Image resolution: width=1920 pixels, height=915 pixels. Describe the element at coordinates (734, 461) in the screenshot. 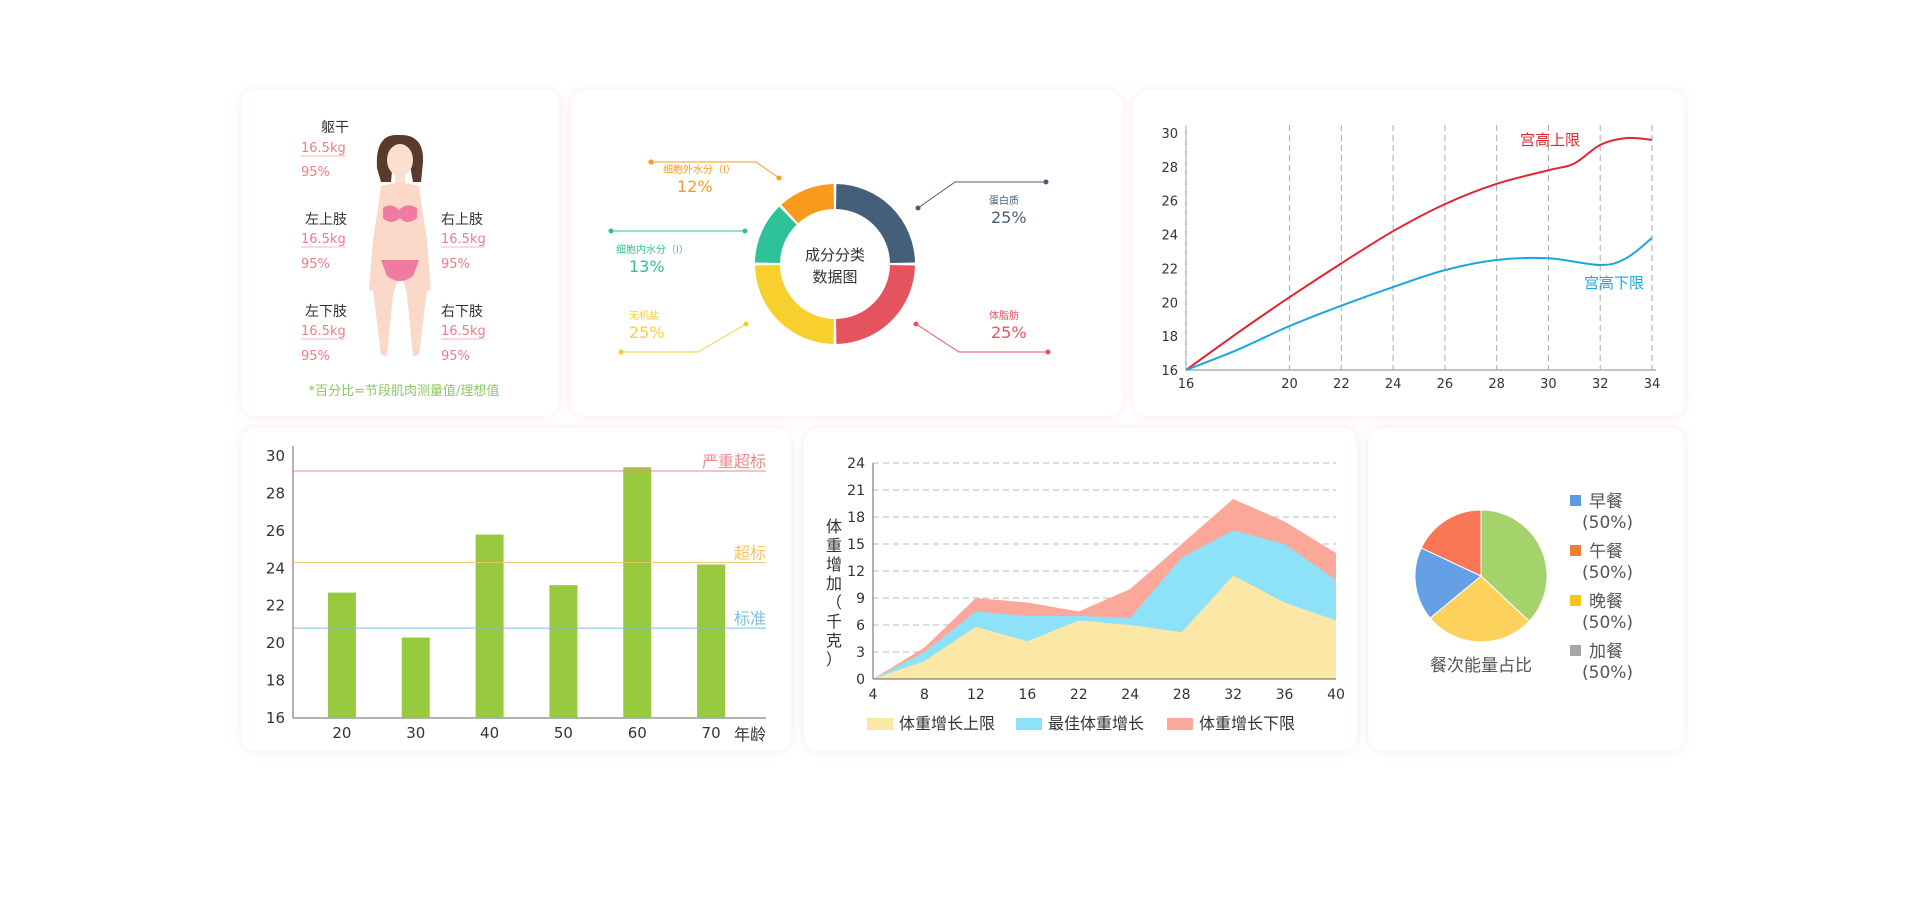

I see `reference-line-label: 严重超标` at that location.